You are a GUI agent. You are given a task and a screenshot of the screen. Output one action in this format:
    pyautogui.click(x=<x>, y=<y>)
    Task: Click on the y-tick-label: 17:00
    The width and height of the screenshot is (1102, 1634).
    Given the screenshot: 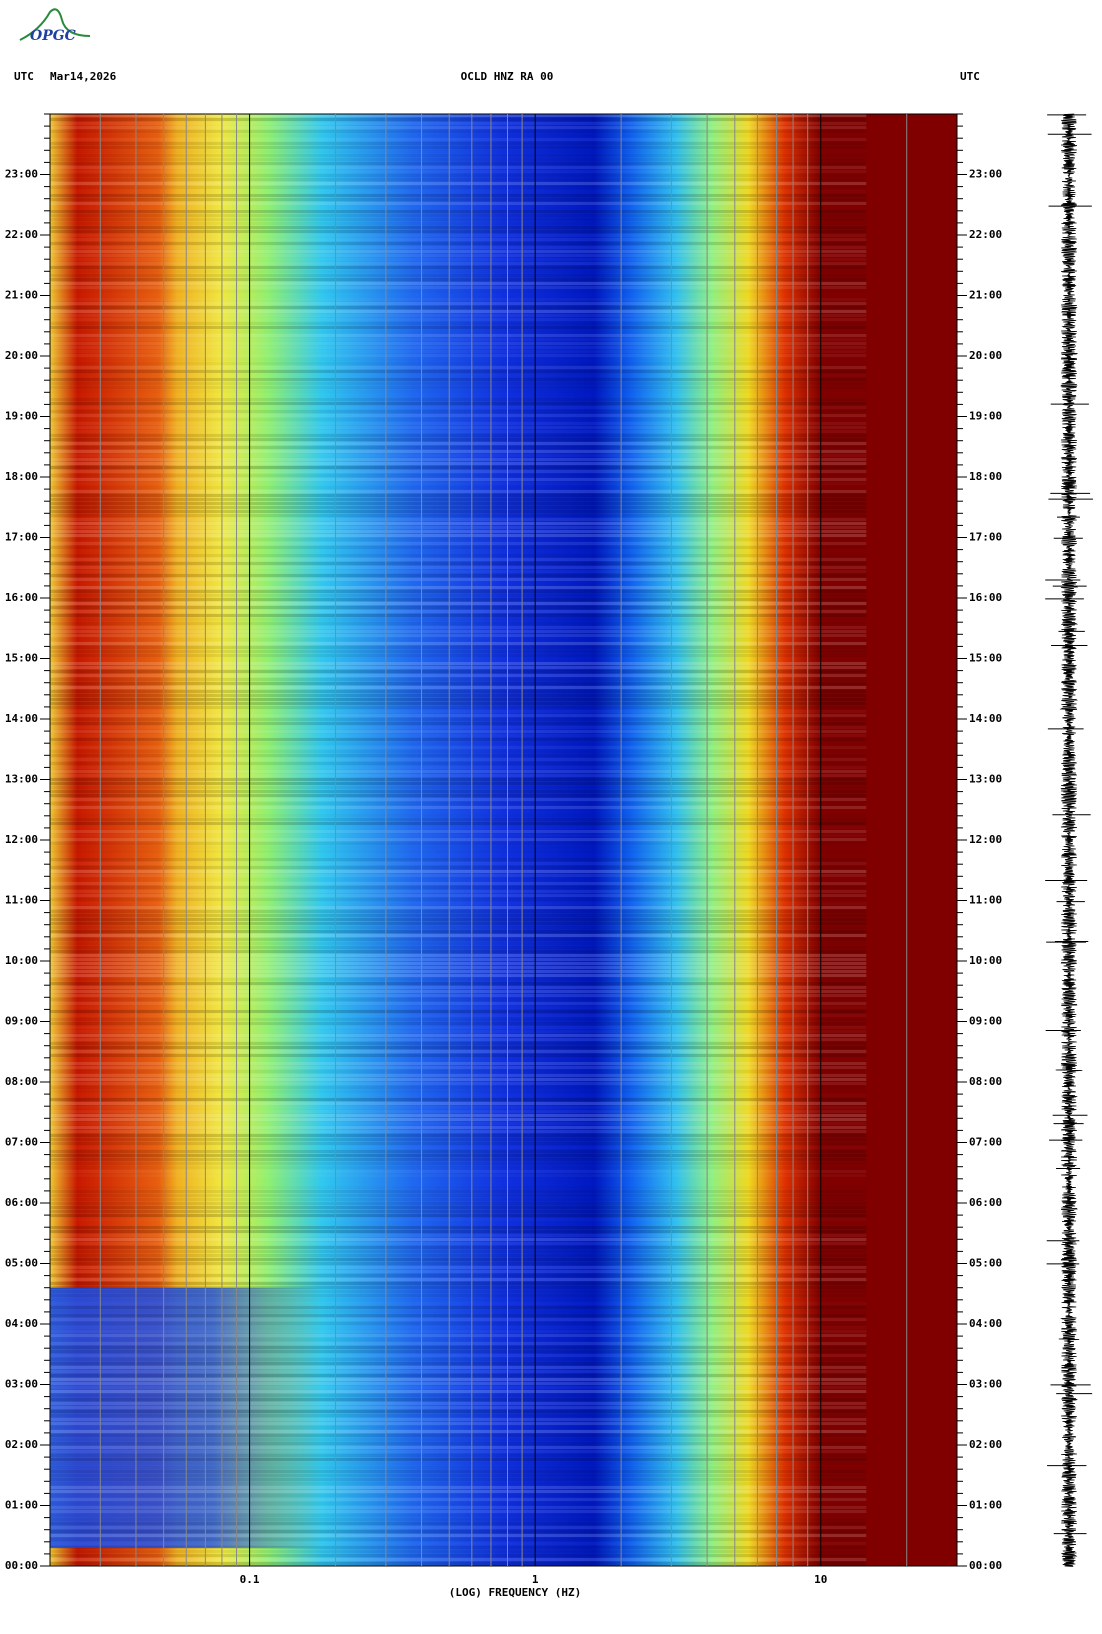 What is the action you would take?
    pyautogui.click(x=985, y=537)
    